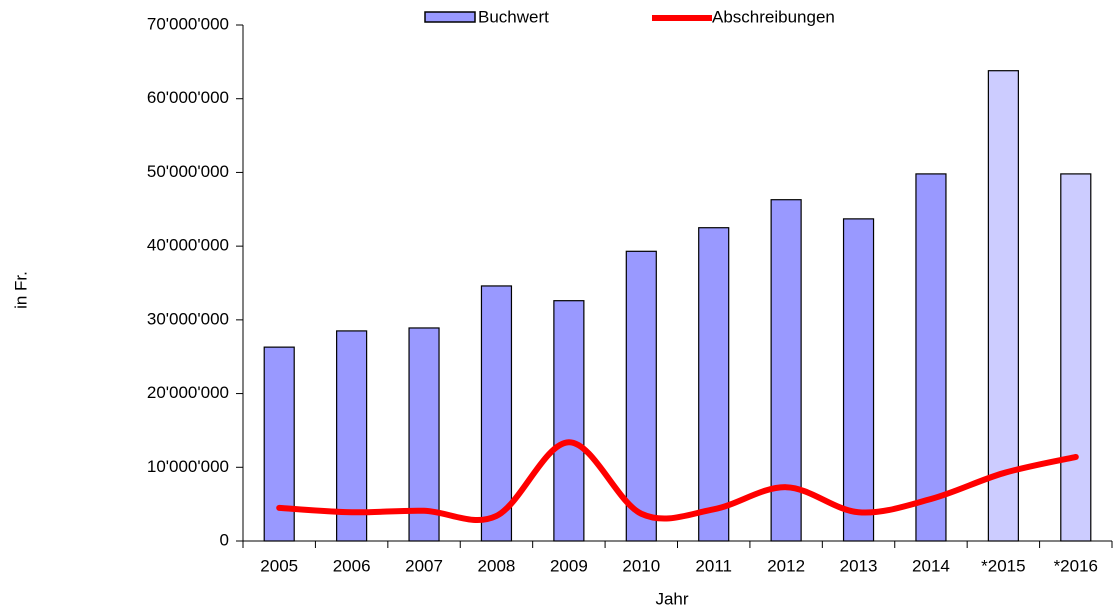 This screenshot has height=614, width=1116. What do you see at coordinates (188, 318) in the screenshot?
I see `y-tick-label: 30'000'000` at bounding box center [188, 318].